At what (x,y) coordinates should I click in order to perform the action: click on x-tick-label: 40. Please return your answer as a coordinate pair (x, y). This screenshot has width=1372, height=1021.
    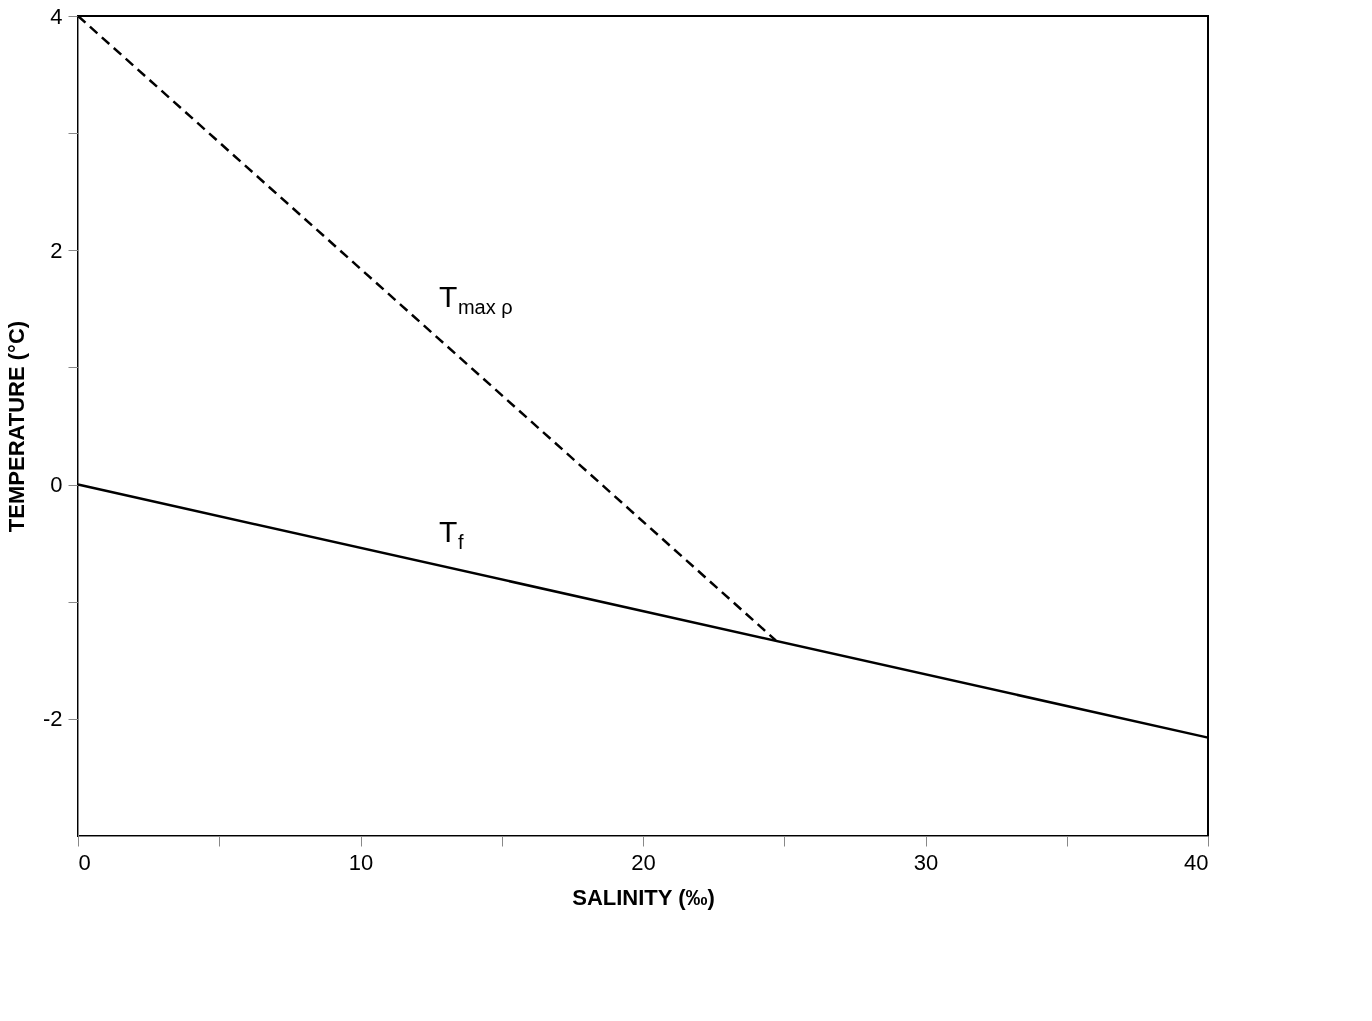
    Looking at the image, I should click on (1196, 862).